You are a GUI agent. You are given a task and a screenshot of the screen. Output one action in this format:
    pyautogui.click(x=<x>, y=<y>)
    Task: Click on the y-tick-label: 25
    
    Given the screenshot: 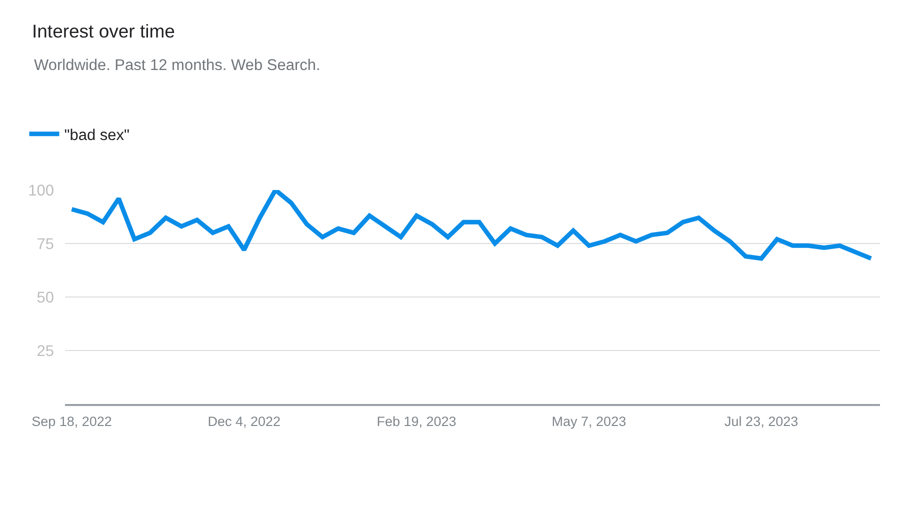 What is the action you would take?
    pyautogui.click(x=45, y=351)
    